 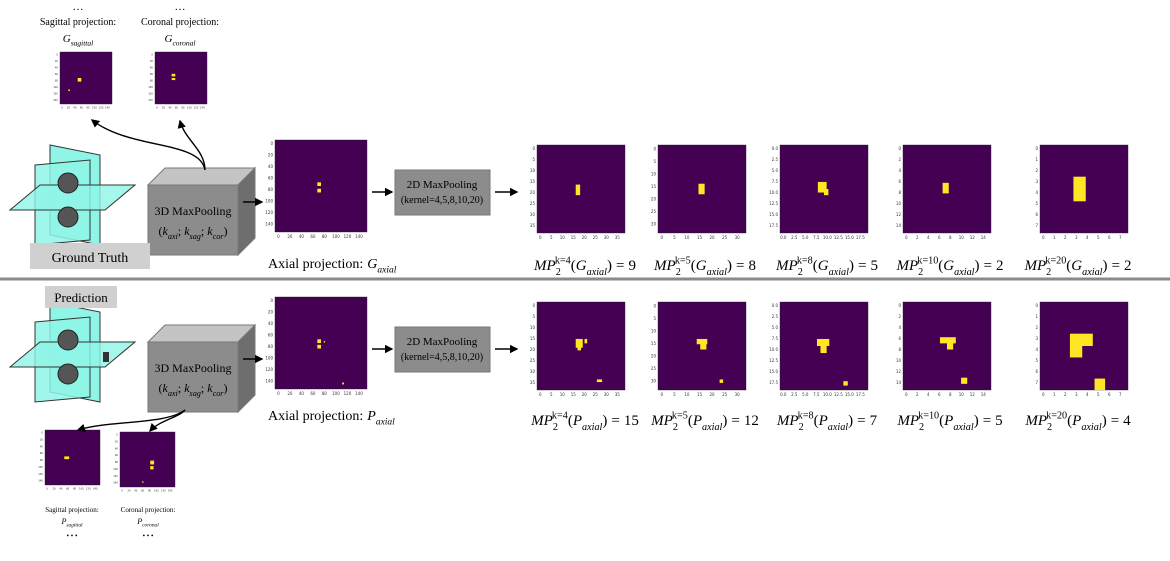 I want to click on x-tick-label: 30, so click(x=738, y=394).